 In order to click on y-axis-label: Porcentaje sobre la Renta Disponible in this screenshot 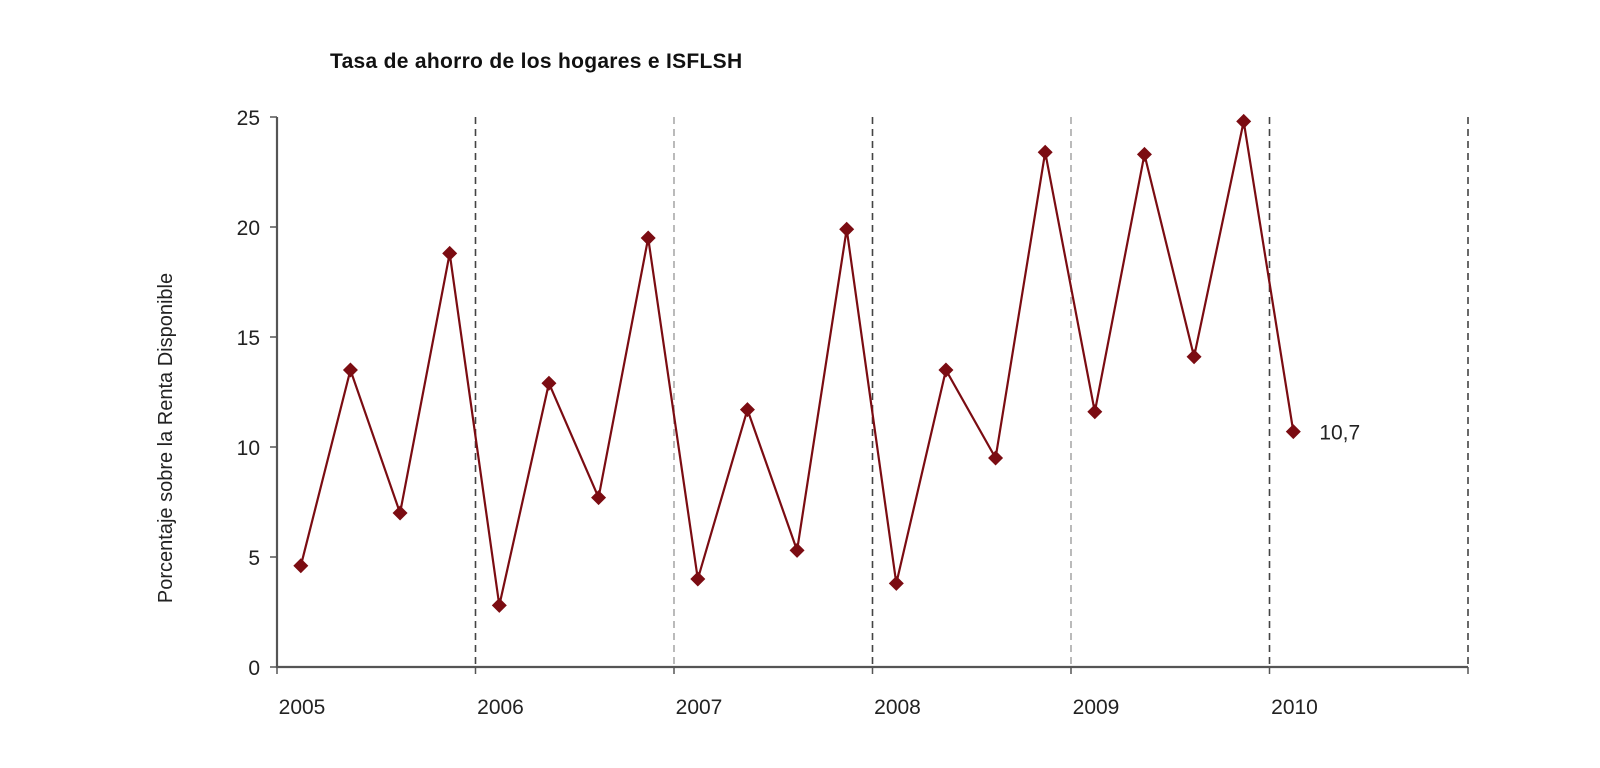, I will do `click(166, 438)`.